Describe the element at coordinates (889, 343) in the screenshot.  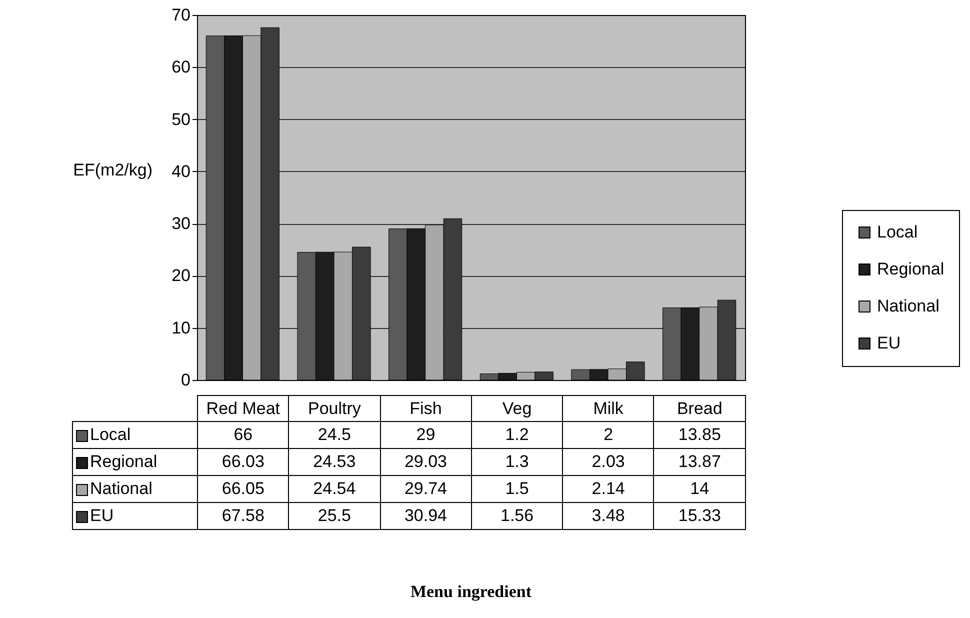
I see `legend-label: EU` at that location.